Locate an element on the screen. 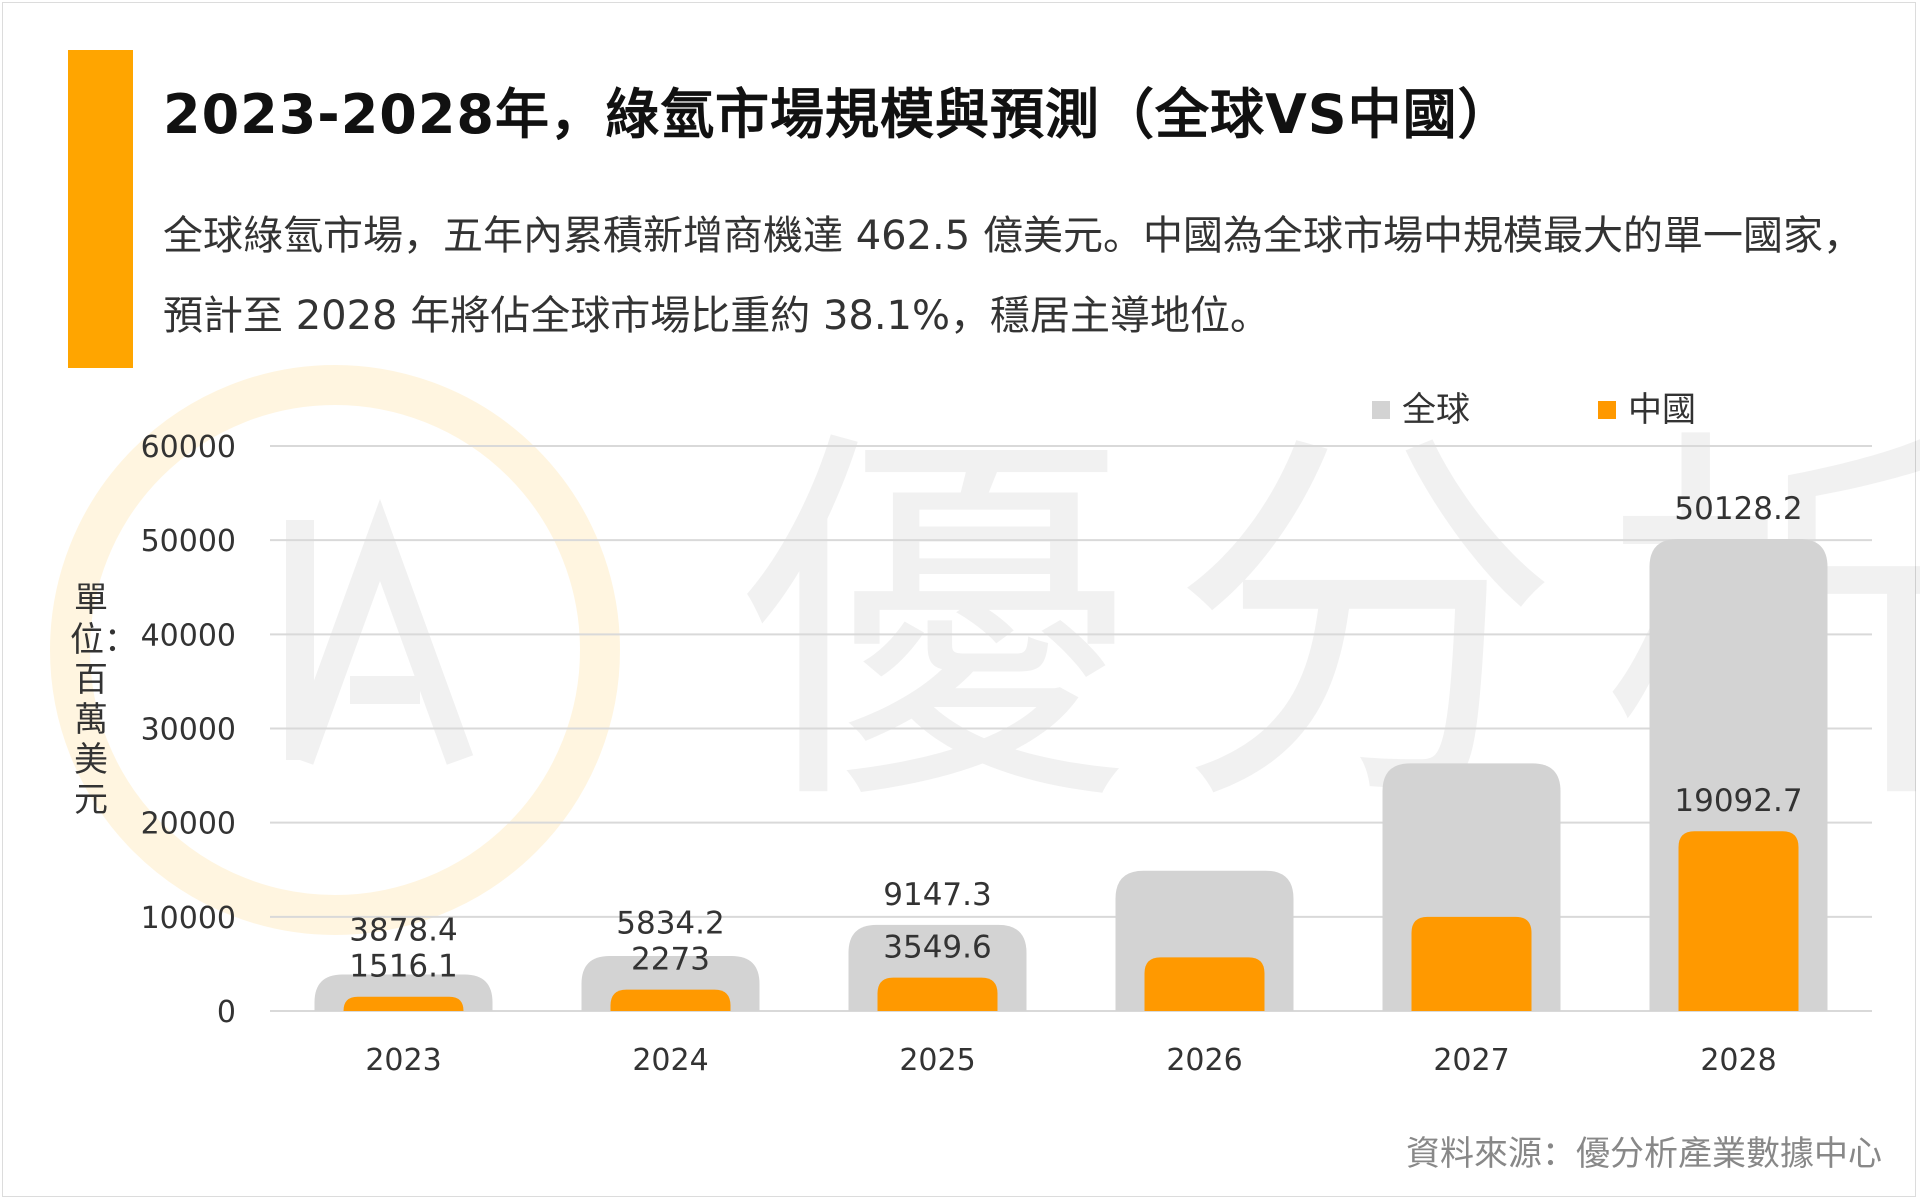  data-label-global: 50128.2 is located at coordinates (1738, 509).